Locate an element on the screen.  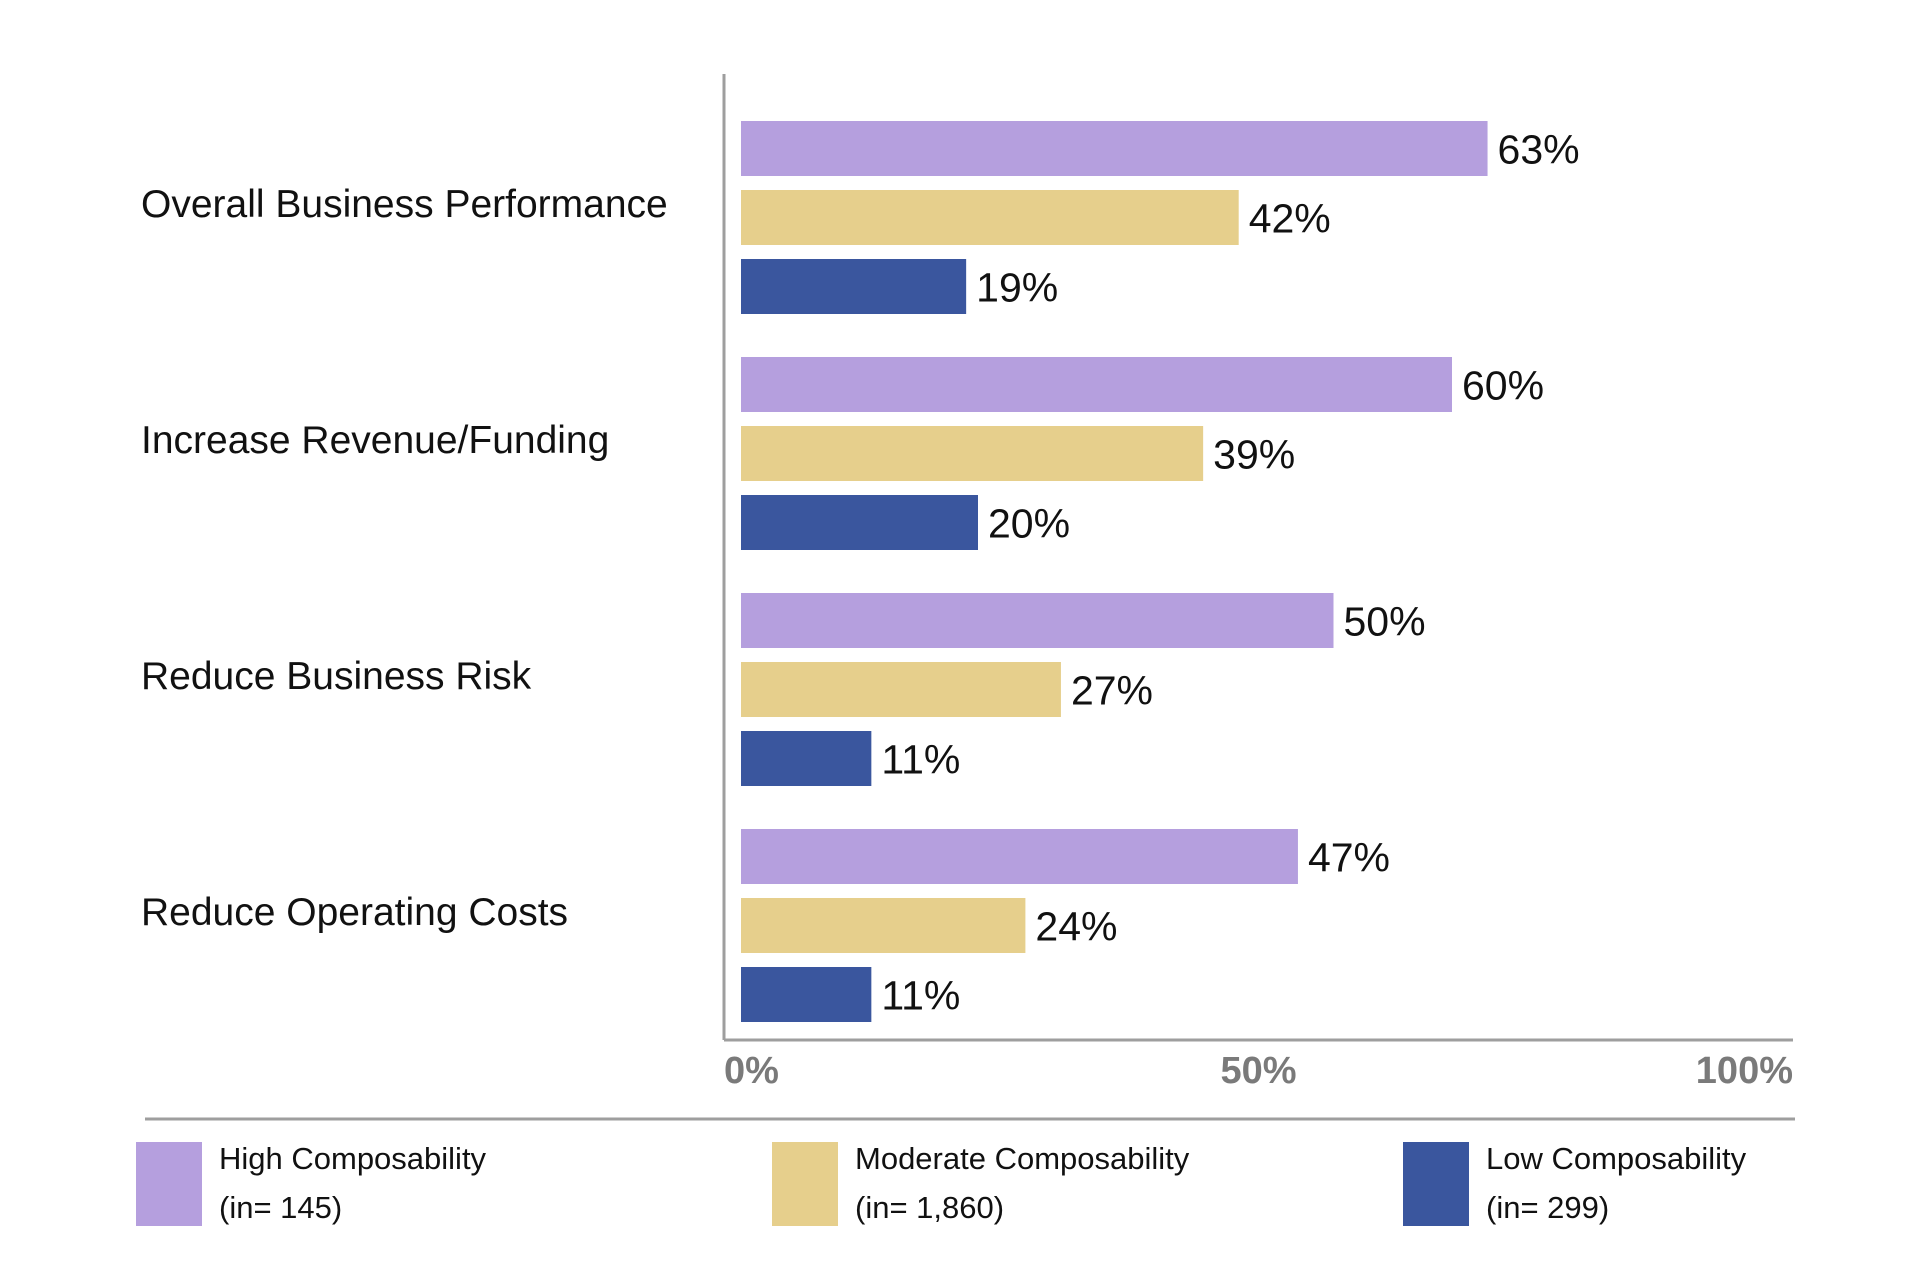
value-label-high-composability-reduce-operating-costs: 47% is located at coordinates (1349, 858).